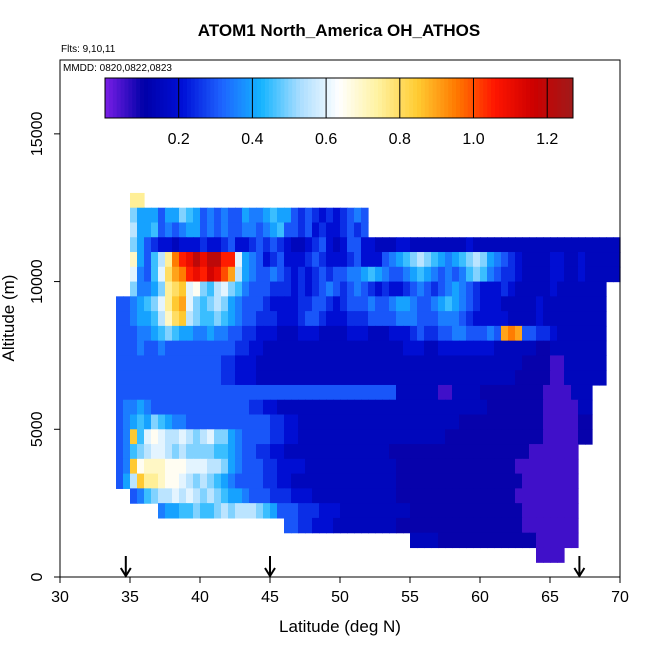 The height and width of the screenshot is (650, 650). What do you see at coordinates (340, 591) in the screenshot?
I see `x-axis: 30 35 40 45 50 55 60 65 70` at bounding box center [340, 591].